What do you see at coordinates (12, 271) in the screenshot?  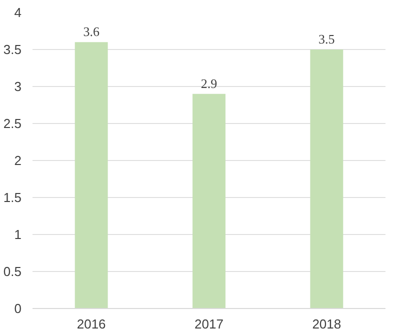 I see `y-tick-label: 0.5` at bounding box center [12, 271].